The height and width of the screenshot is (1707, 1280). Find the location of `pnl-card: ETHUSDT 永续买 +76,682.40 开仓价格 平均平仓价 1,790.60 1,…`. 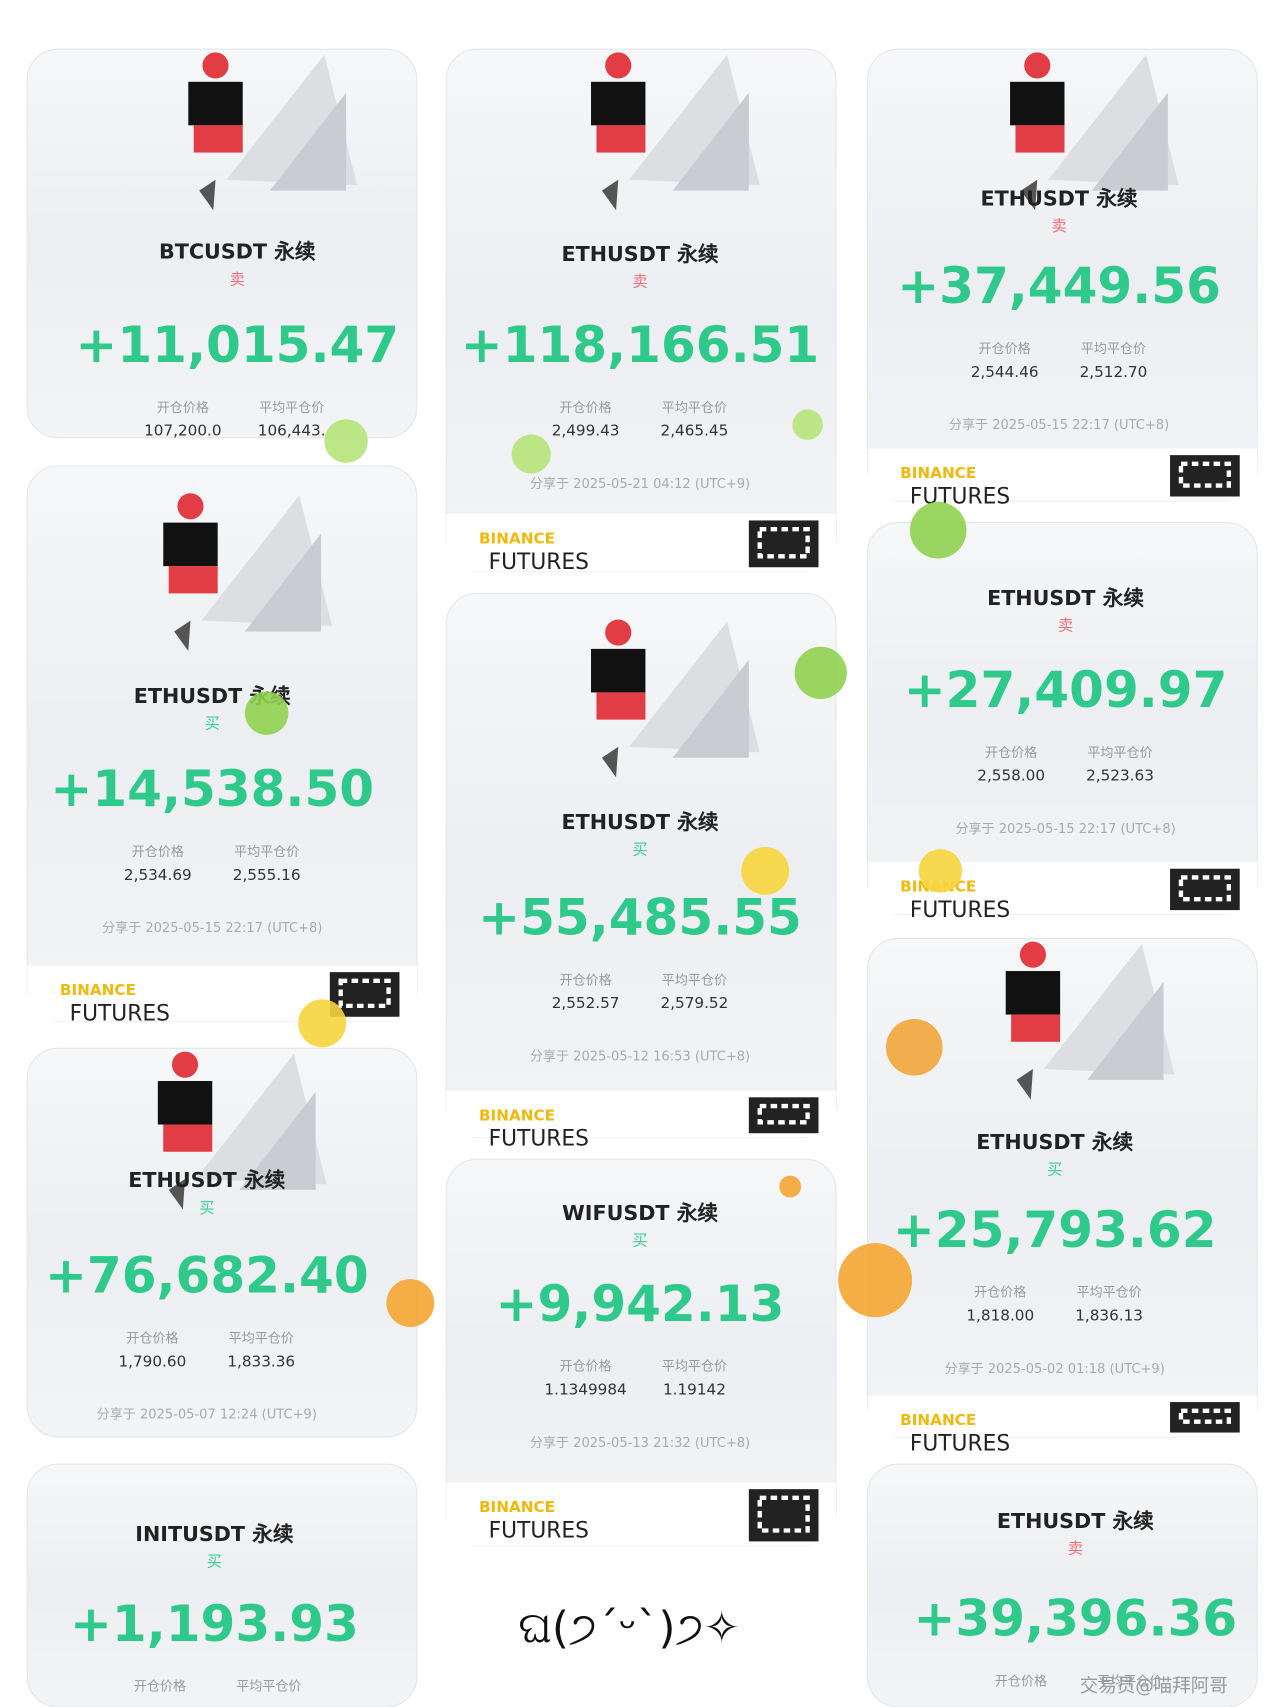

pnl-card: ETHUSDT 永续买 +76,682.40 开仓价格 平均平仓价 1,790.60 1,… is located at coordinates (222, 1242).